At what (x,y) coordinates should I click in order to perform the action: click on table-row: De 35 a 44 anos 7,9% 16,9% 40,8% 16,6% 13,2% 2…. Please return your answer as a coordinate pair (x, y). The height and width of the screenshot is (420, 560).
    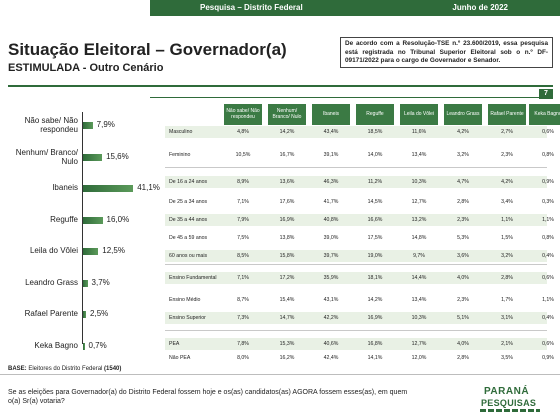
    Looking at the image, I should click on (359, 220).